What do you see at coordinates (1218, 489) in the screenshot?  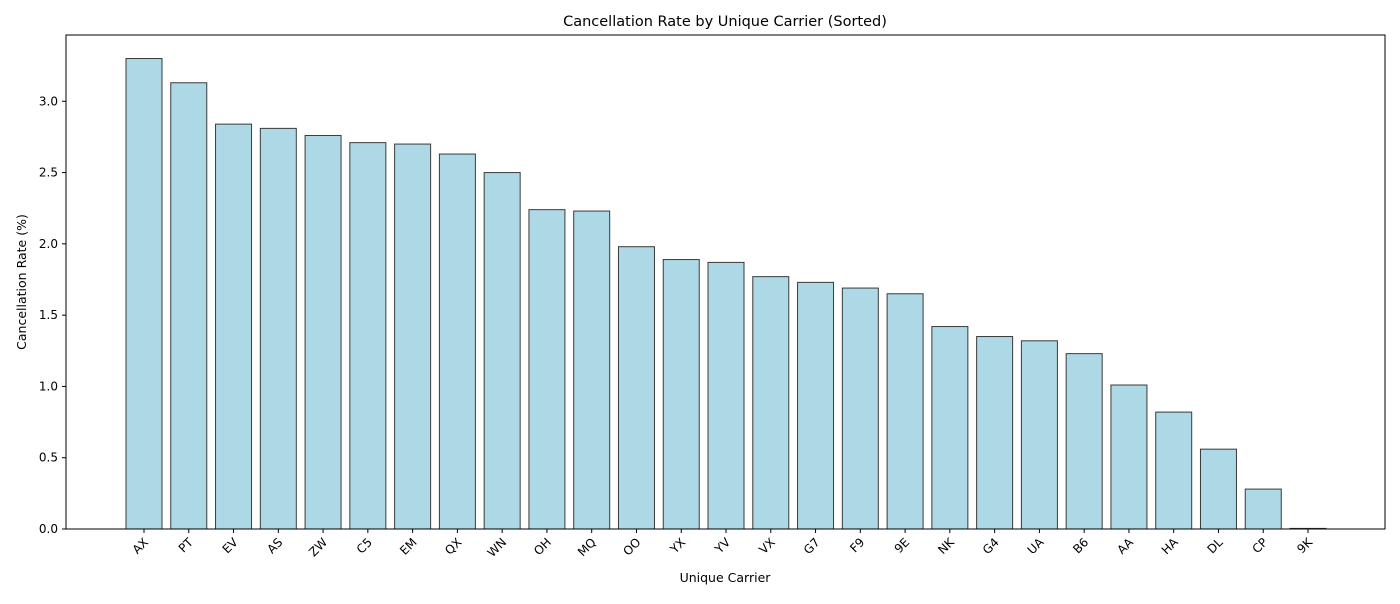 I see `bar-dl` at bounding box center [1218, 489].